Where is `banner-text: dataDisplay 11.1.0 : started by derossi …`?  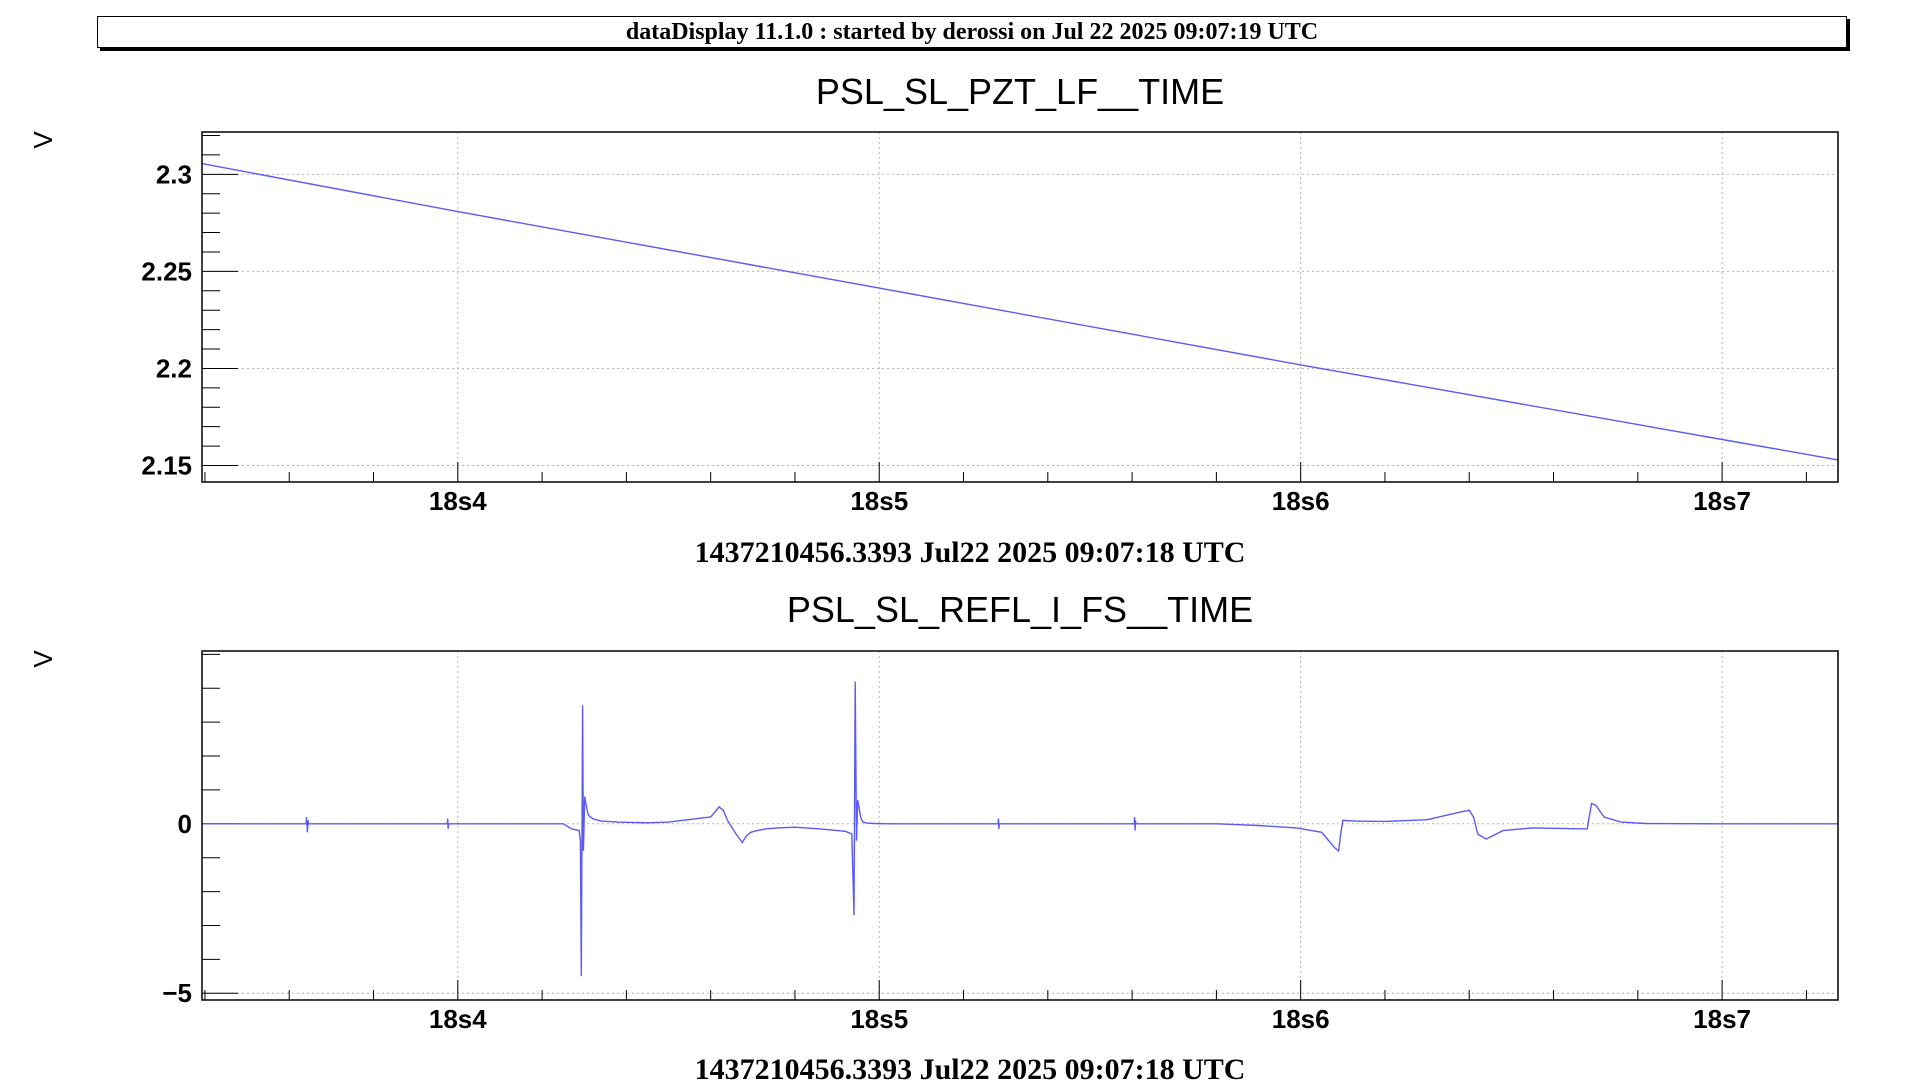
banner-text: dataDisplay 11.1.0 : started by derossi … is located at coordinates (972, 32).